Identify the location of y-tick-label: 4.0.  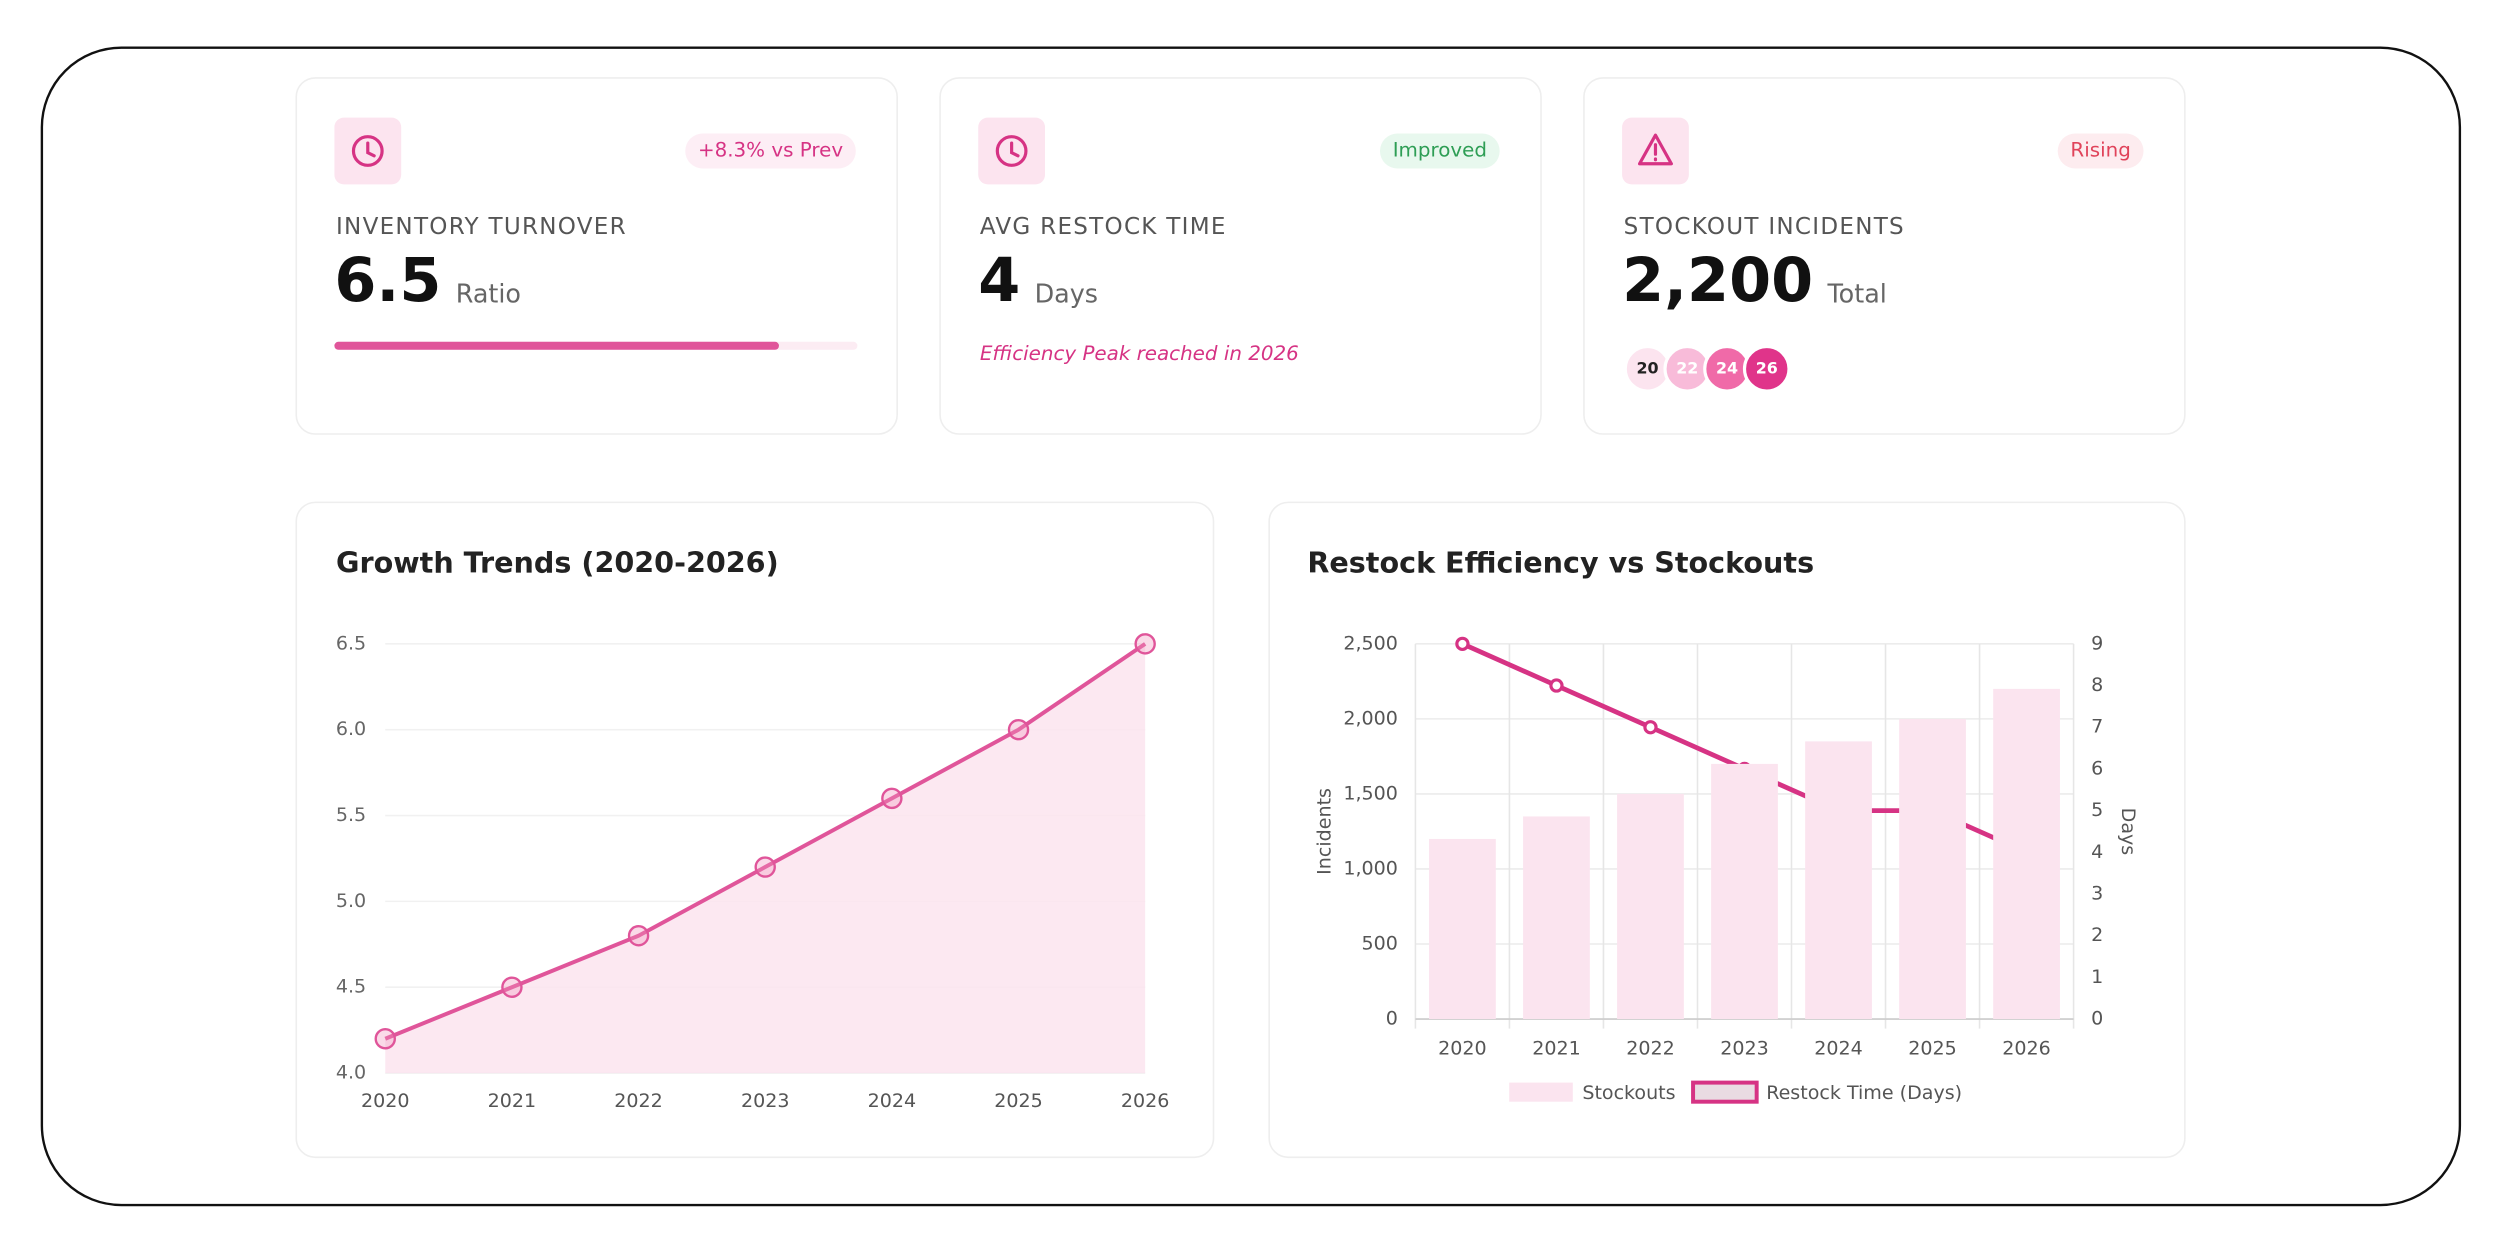
(351, 1073).